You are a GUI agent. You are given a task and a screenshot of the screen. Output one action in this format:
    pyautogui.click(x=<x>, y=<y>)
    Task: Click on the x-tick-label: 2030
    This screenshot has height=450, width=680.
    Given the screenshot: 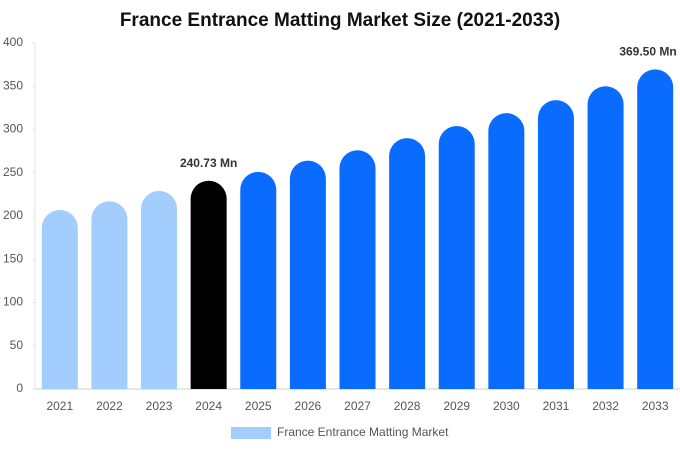 What is the action you would take?
    pyautogui.click(x=506, y=406)
    